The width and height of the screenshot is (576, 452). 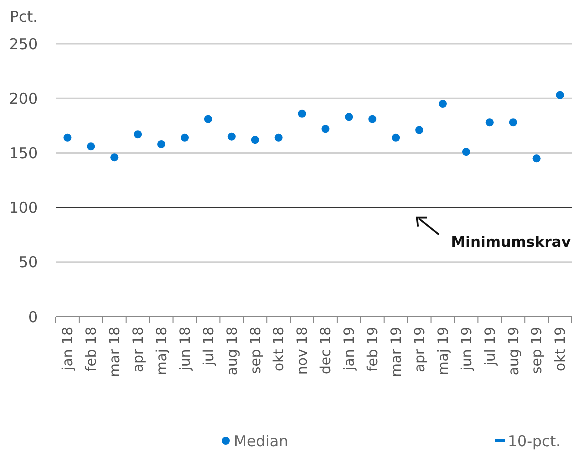 I want to click on y-tick-label: 100, so click(x=23, y=208).